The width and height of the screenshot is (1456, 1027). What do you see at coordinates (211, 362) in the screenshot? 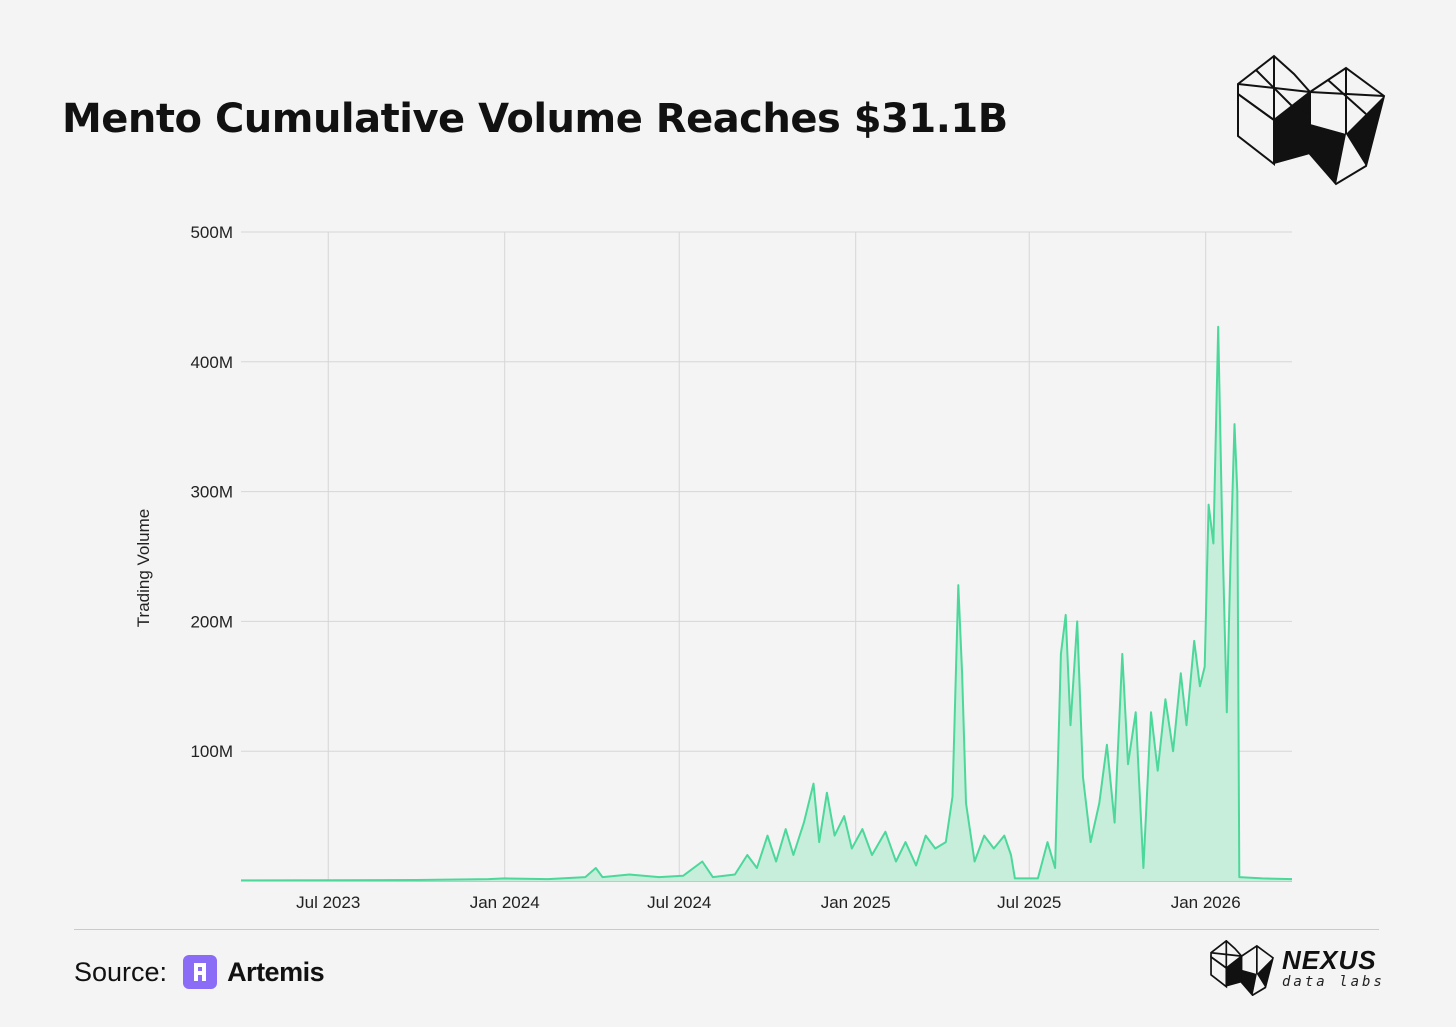
I see `y-tick-label: 400M` at bounding box center [211, 362].